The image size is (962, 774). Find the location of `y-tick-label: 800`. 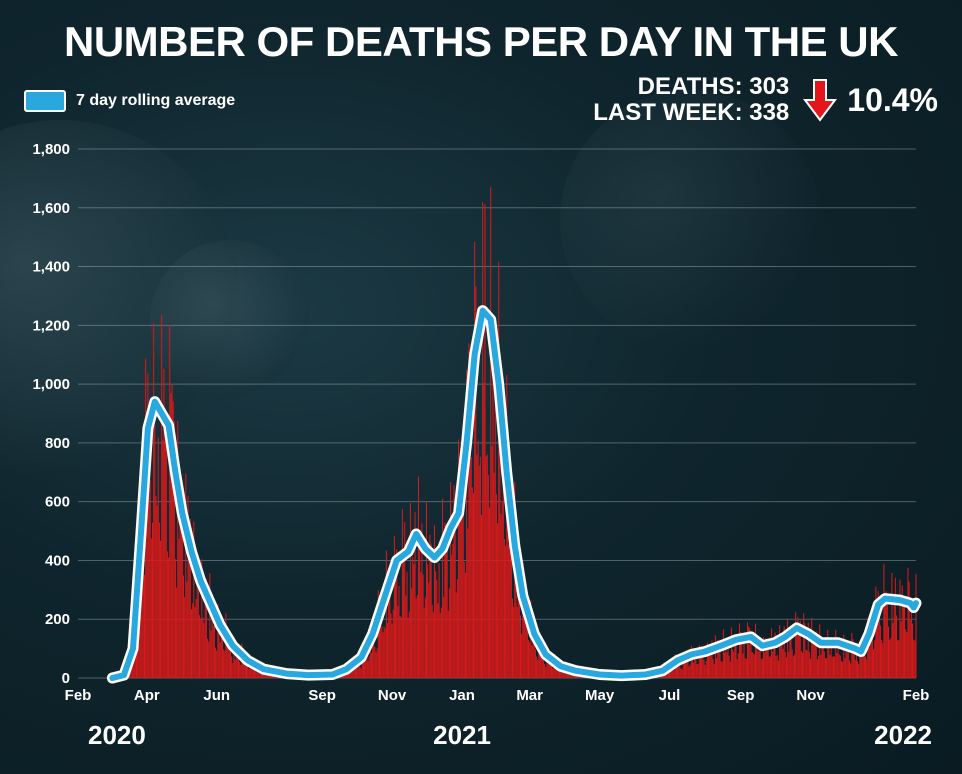

y-tick-label: 800 is located at coordinates (57, 443).